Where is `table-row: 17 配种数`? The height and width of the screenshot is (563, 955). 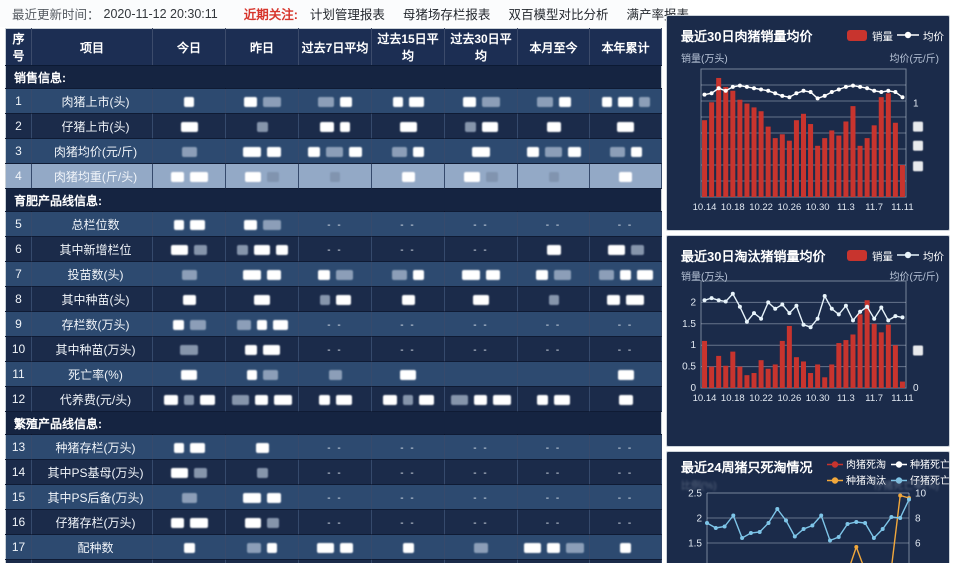
table-row: 17 配种数 is located at coordinates (333, 547).